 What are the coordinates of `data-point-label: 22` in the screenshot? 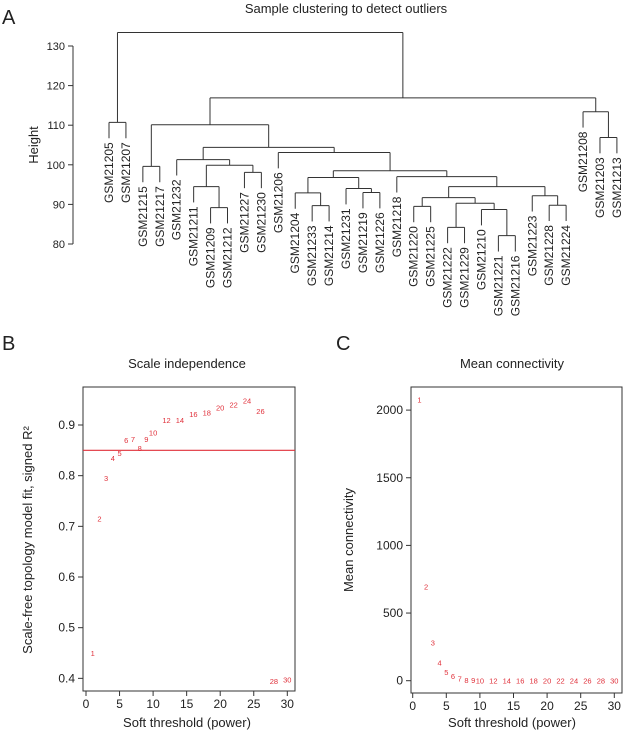 It's located at (560, 681).